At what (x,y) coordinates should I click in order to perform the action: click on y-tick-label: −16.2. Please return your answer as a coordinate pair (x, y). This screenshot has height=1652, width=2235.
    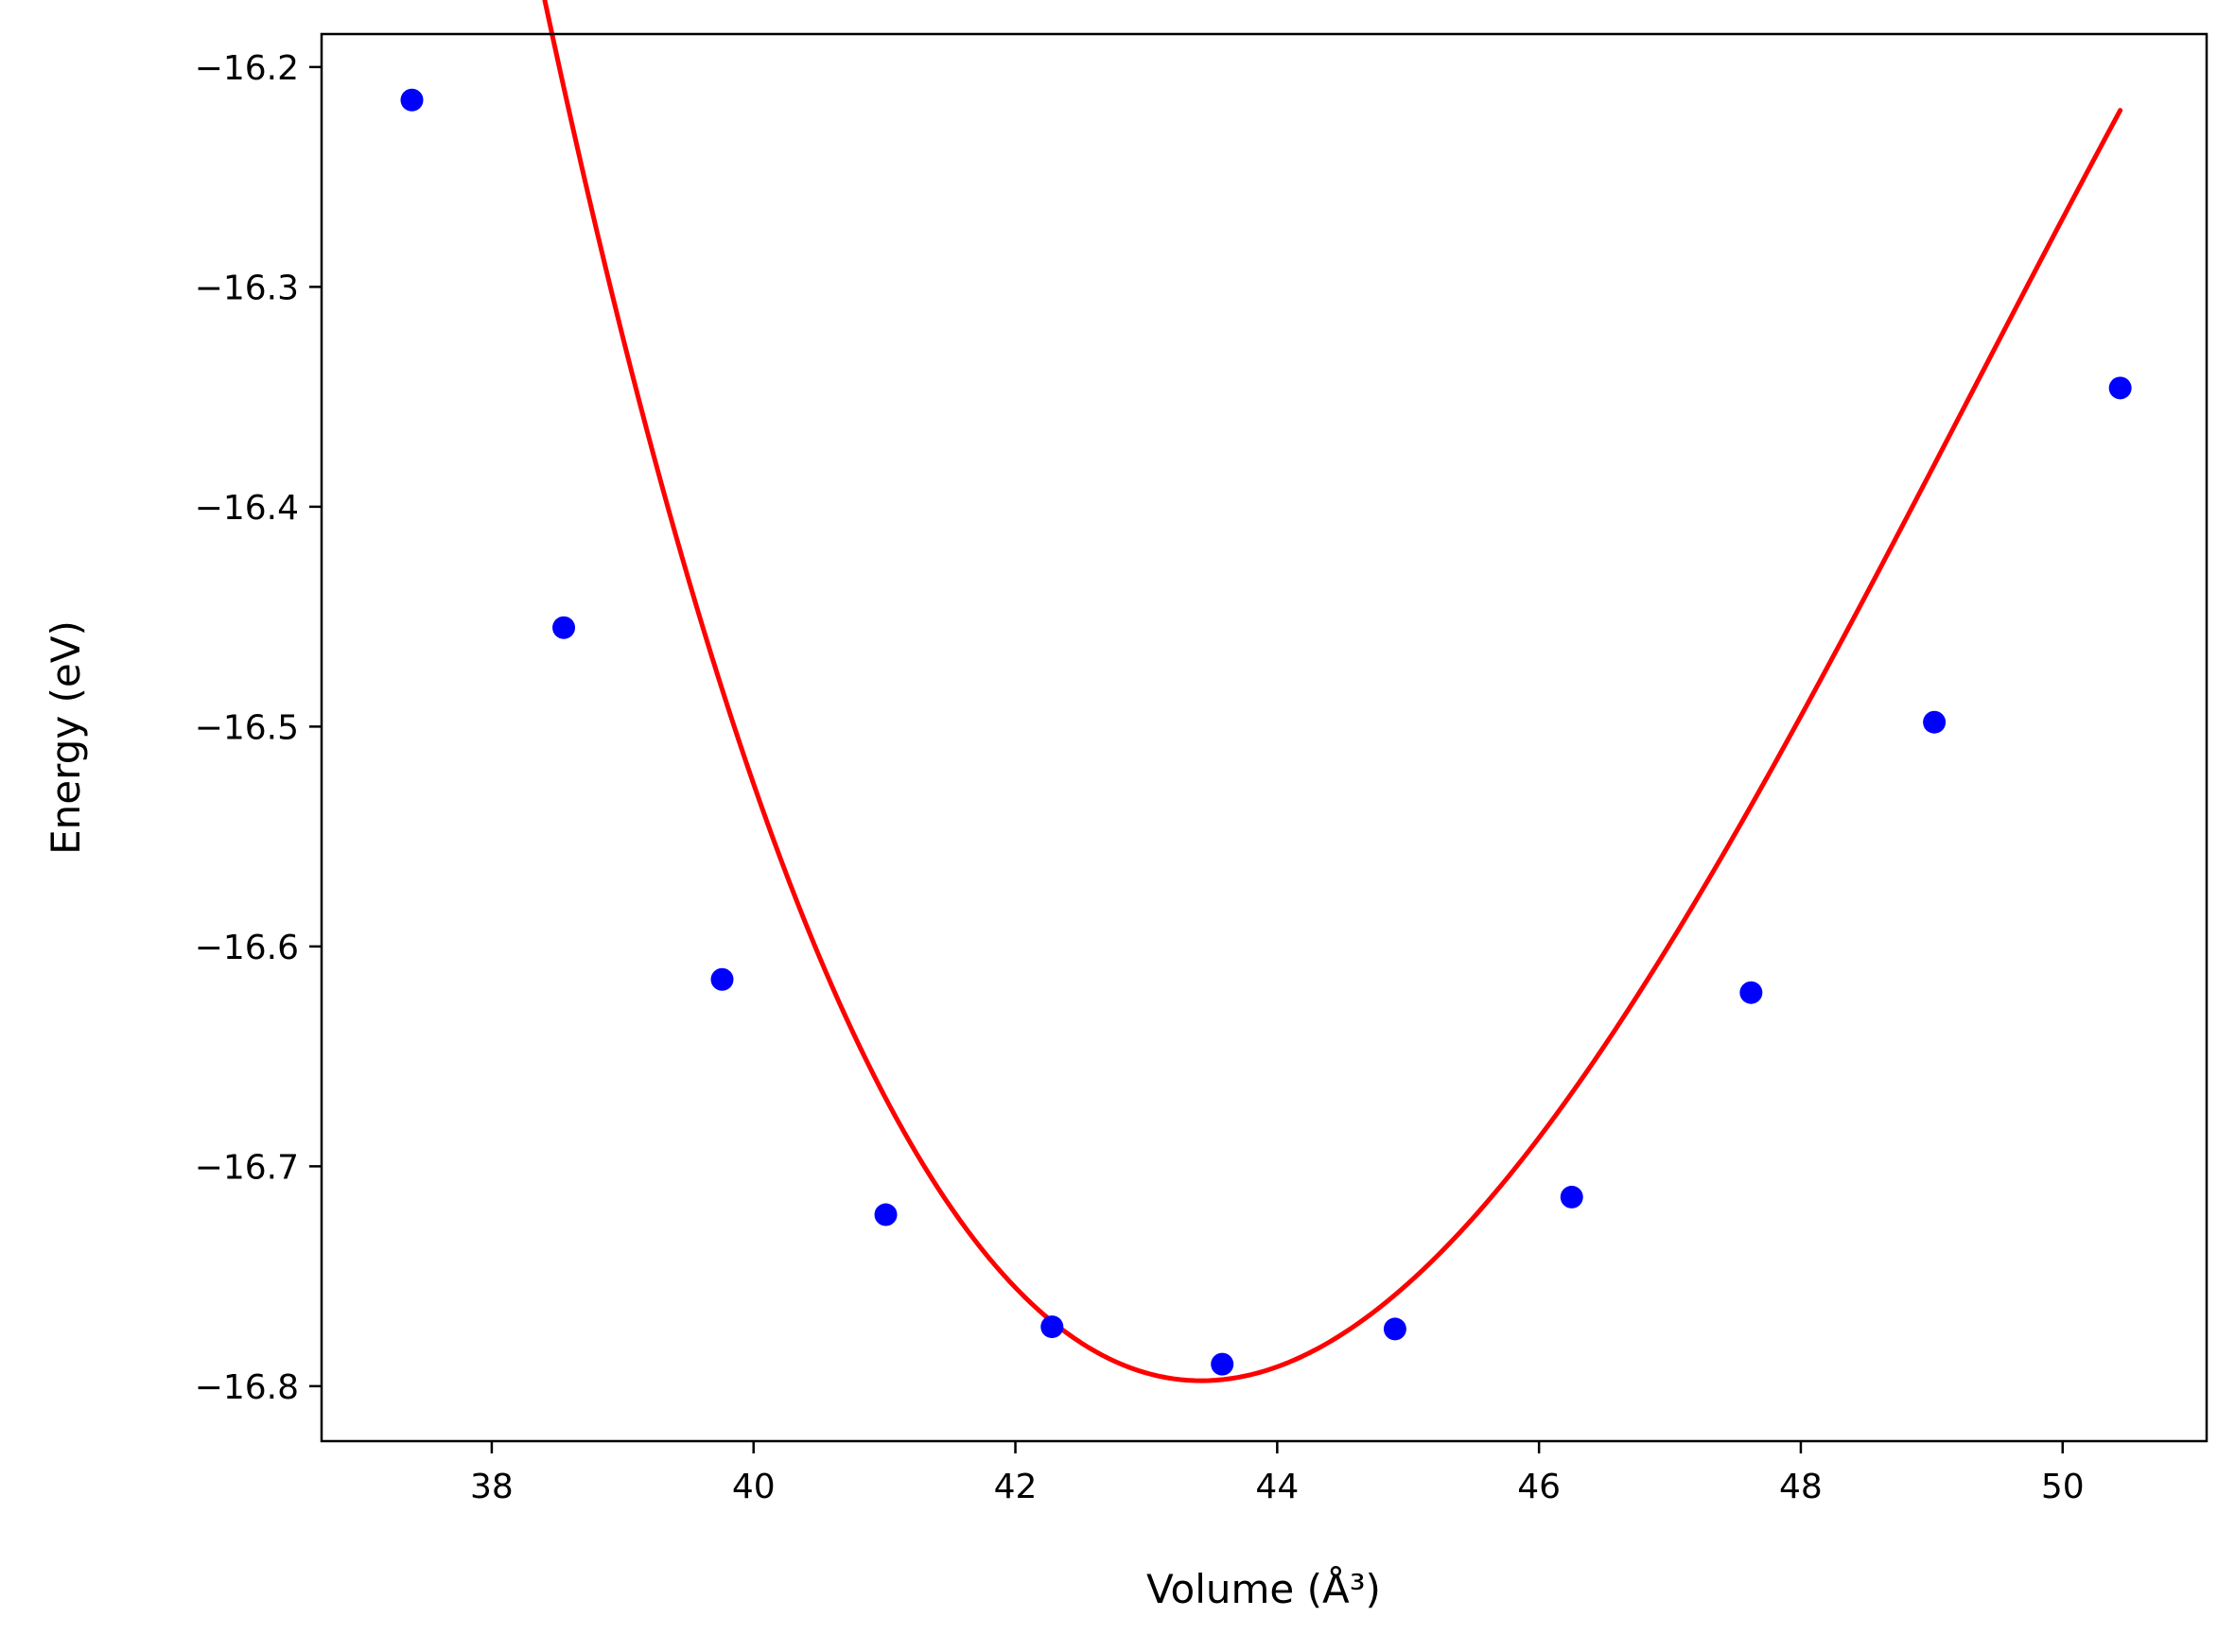
    Looking at the image, I should click on (247, 69).